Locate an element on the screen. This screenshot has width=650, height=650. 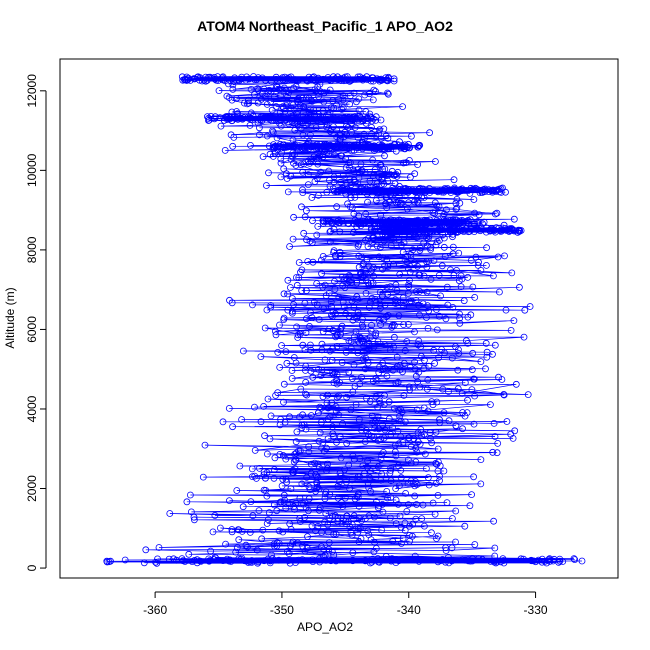
y-tick-label: 2000 is located at coordinates (32, 488).